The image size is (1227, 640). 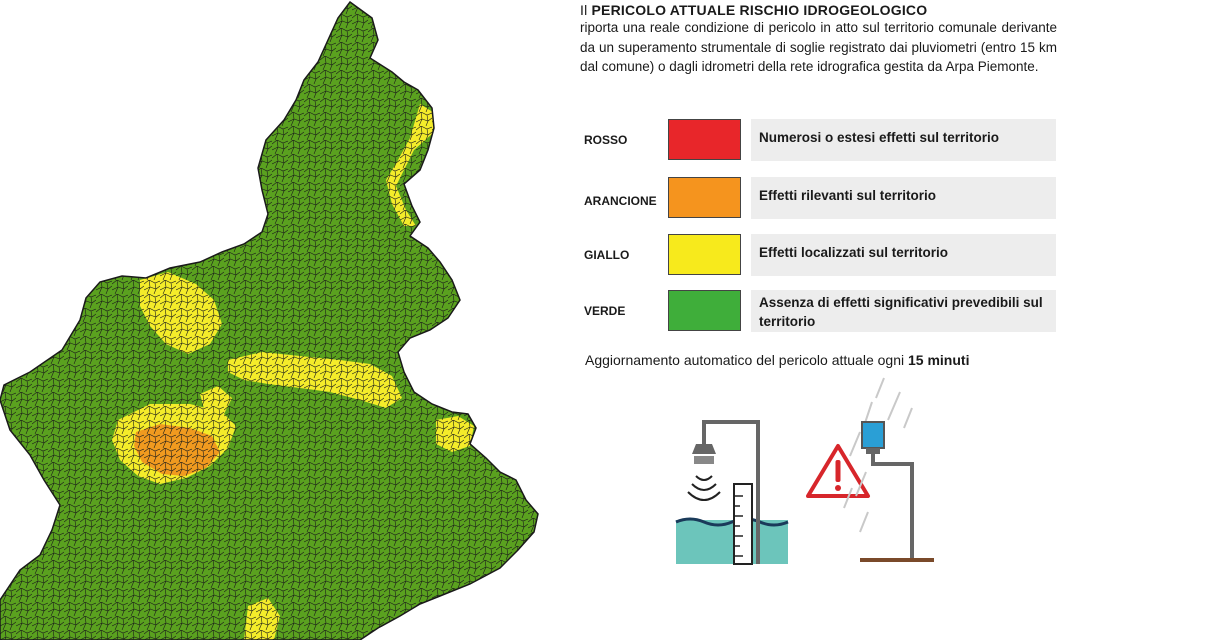 I want to click on illustration, so click(x=804, y=471).